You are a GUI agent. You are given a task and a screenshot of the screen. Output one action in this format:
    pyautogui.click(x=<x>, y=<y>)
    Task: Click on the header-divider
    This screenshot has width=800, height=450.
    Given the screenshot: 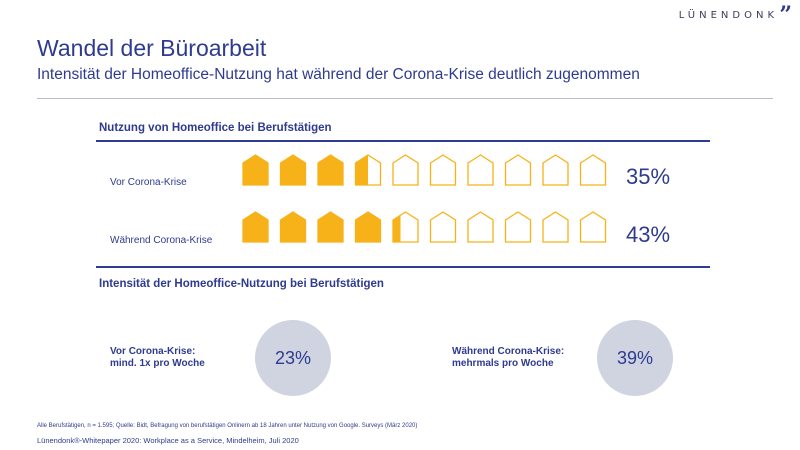 What is the action you would take?
    pyautogui.click(x=405, y=98)
    